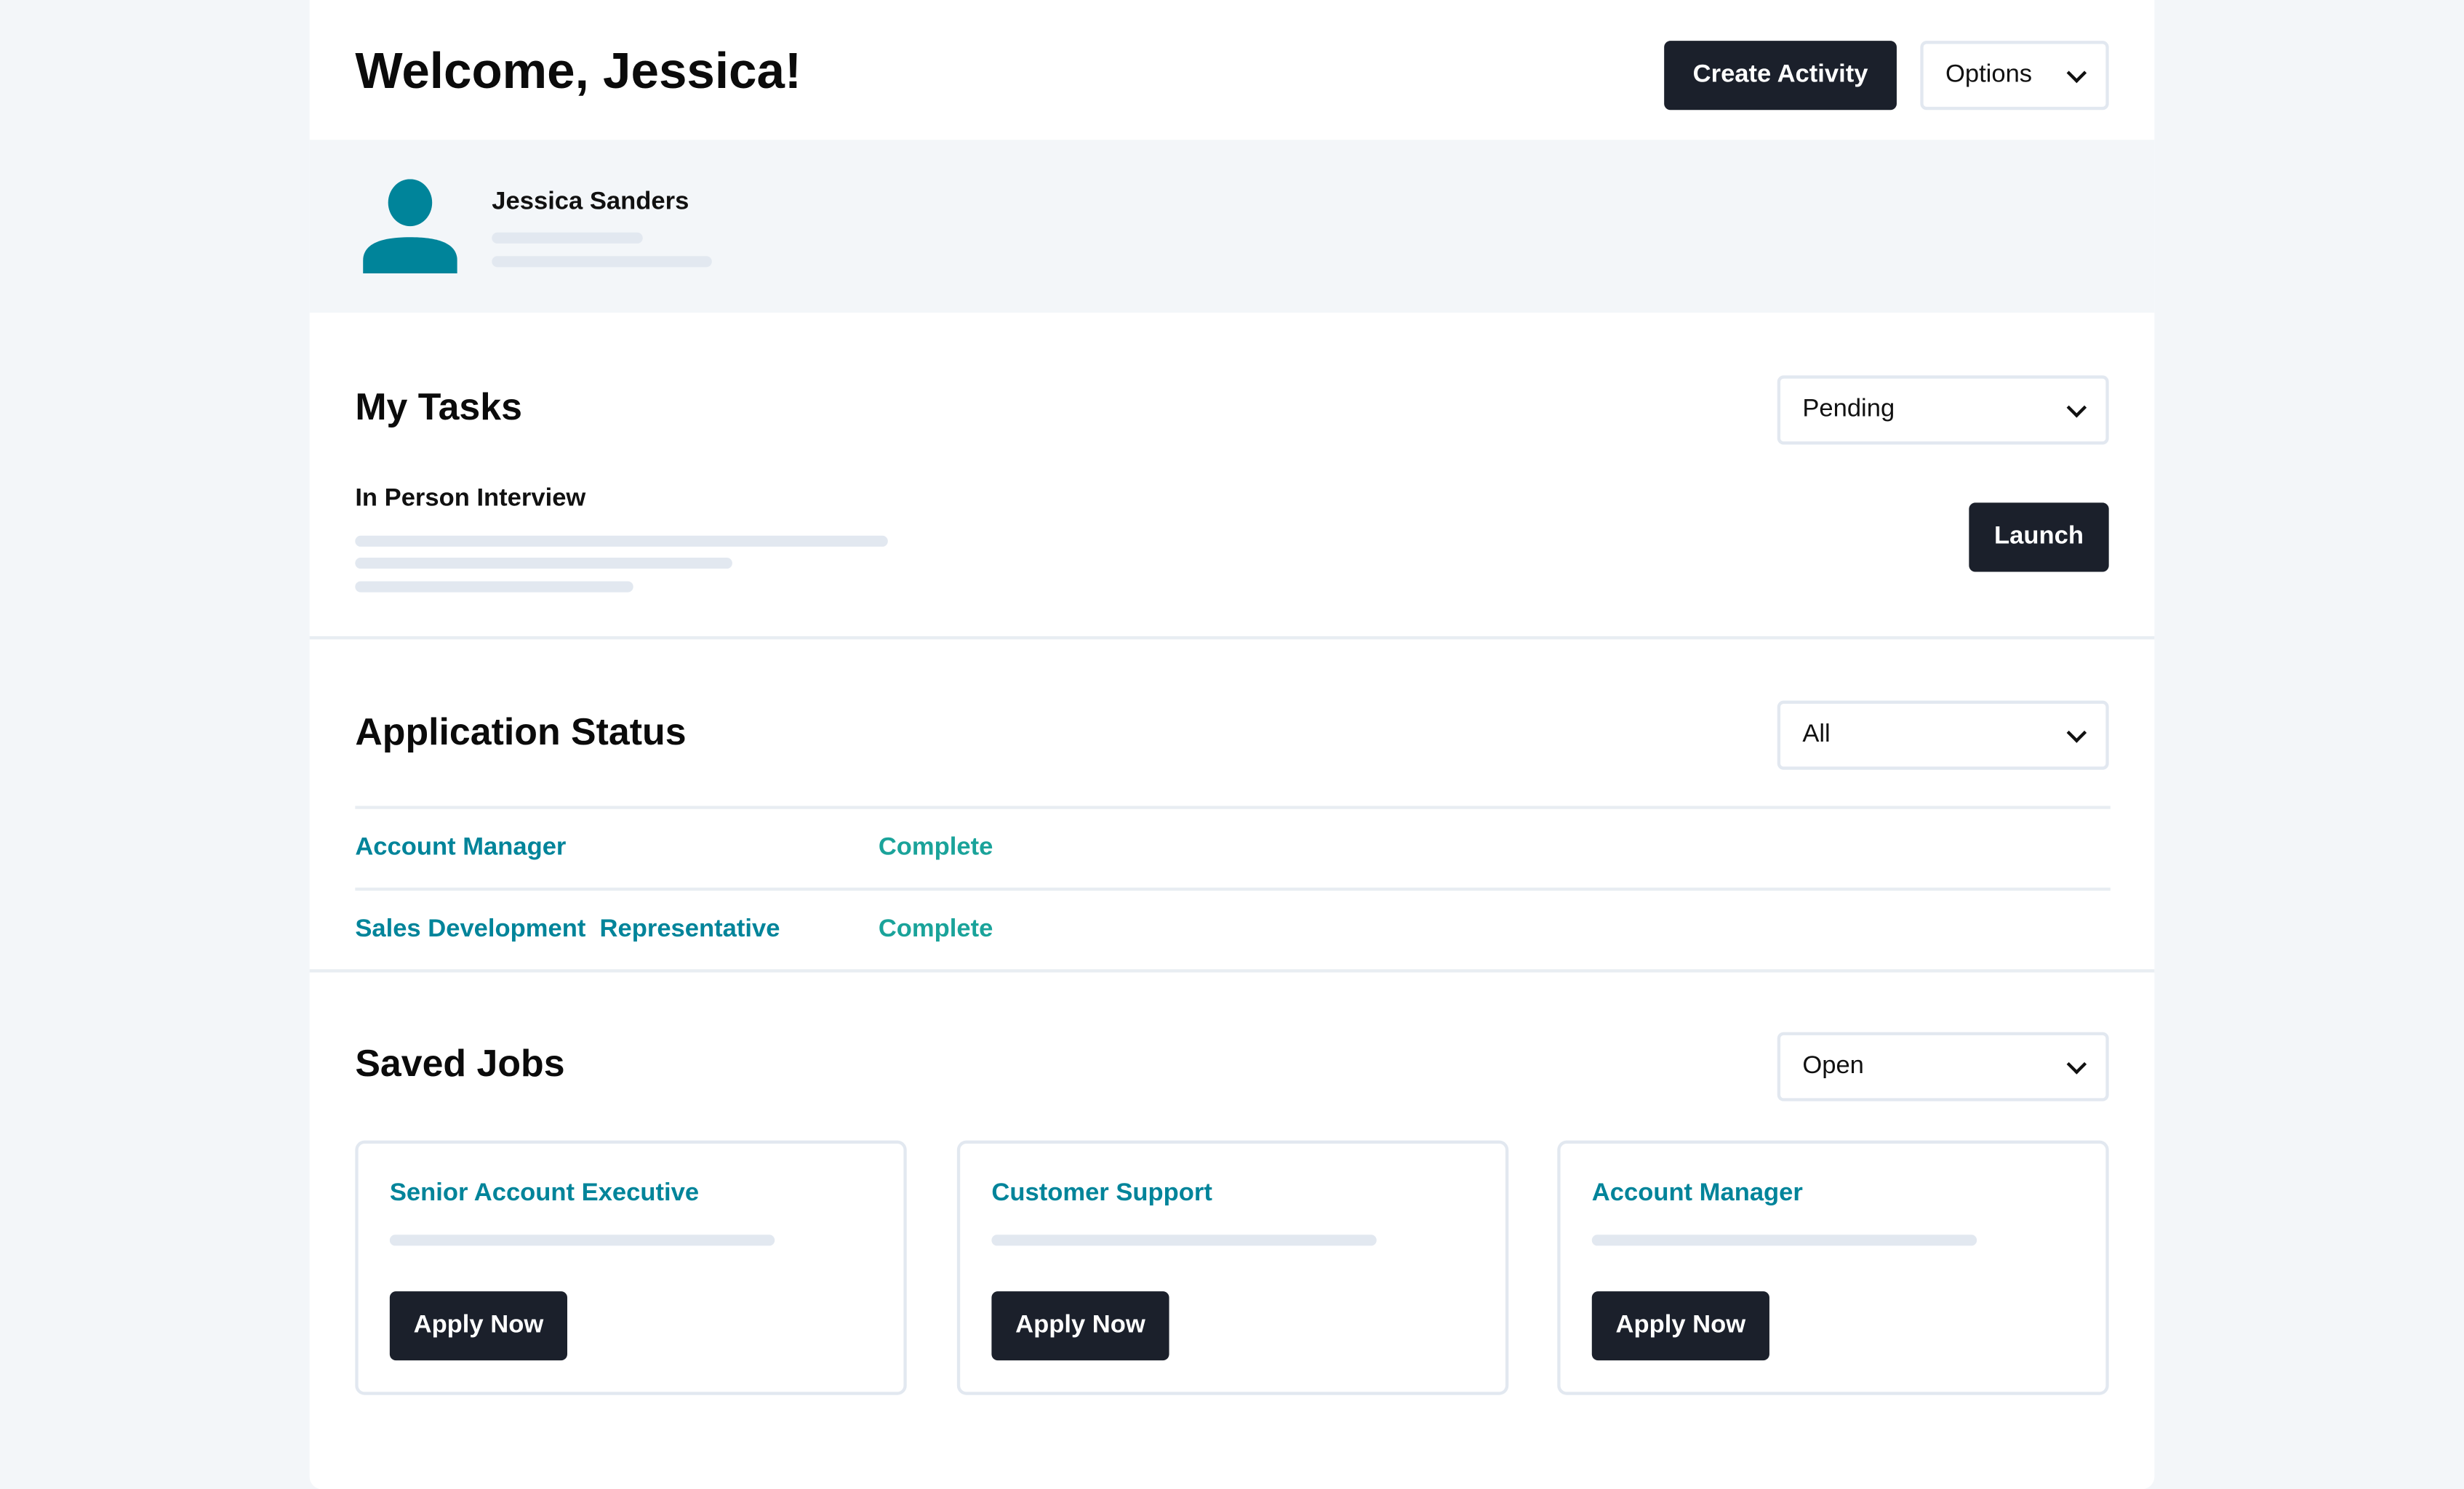 The height and width of the screenshot is (1489, 2464). What do you see at coordinates (521, 733) in the screenshot?
I see `application-status-title: Application Status` at bounding box center [521, 733].